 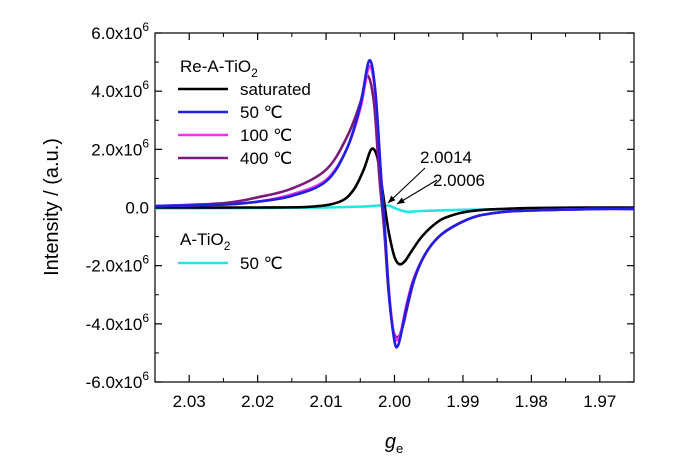 I want to click on annotation-label: 2.0014, so click(x=446, y=157).